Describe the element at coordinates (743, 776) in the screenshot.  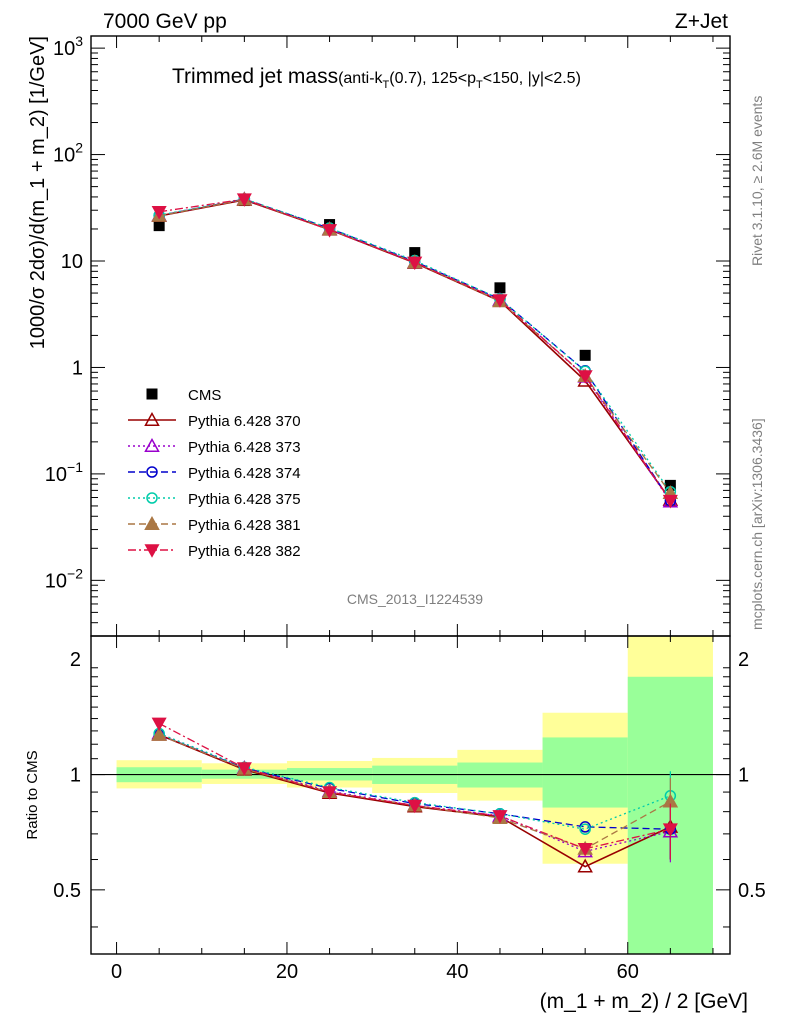
I see `ratio-y-tick-label-right: 1` at that location.